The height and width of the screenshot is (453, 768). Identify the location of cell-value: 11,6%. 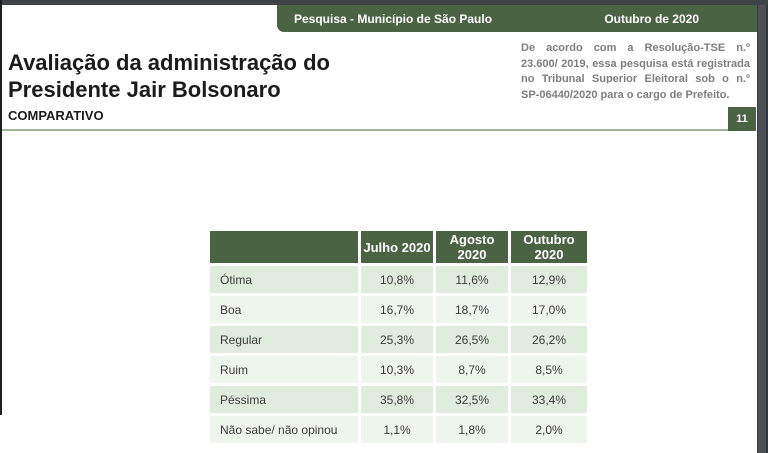
(472, 279).